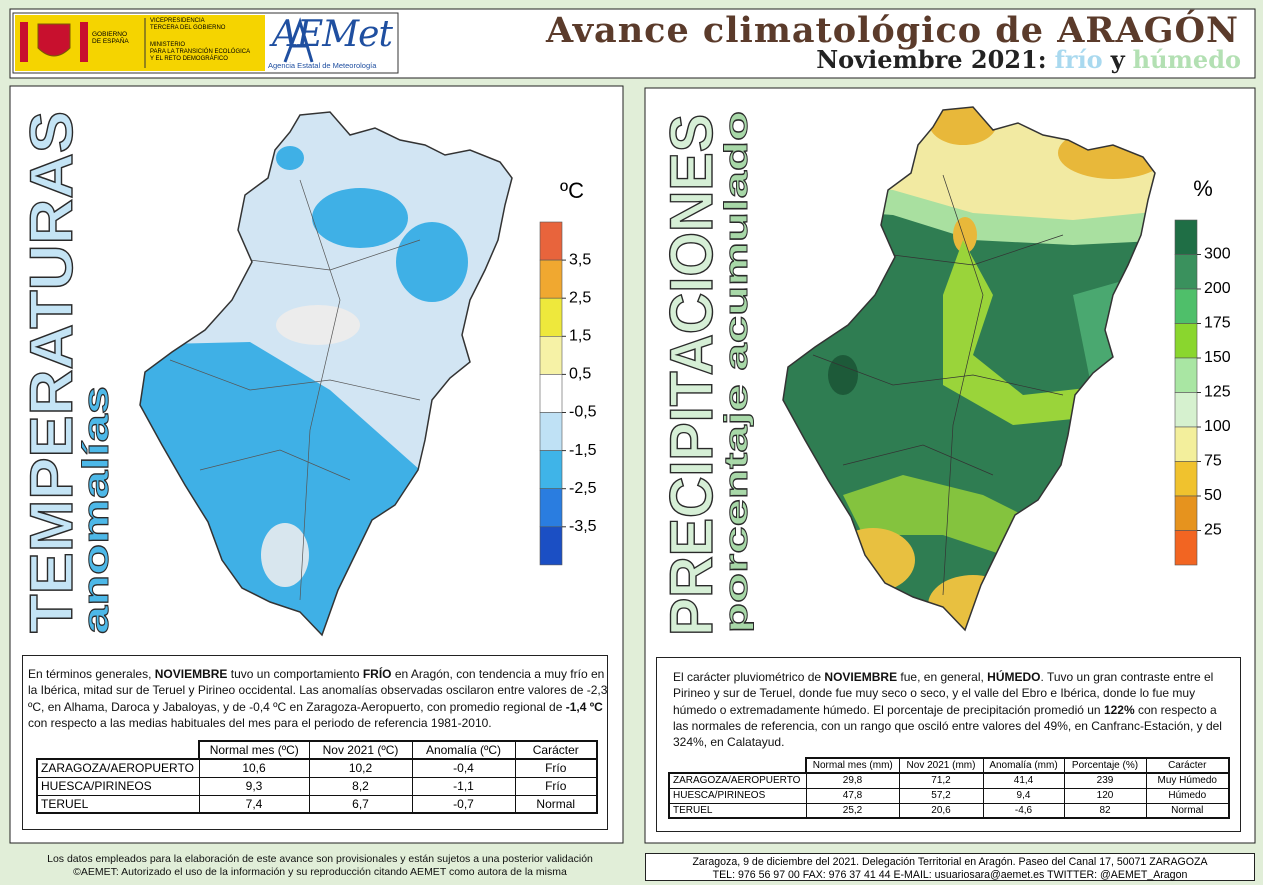  What do you see at coordinates (1014, 677) in the screenshot?
I see `summary-segment: HÚMEDO` at bounding box center [1014, 677].